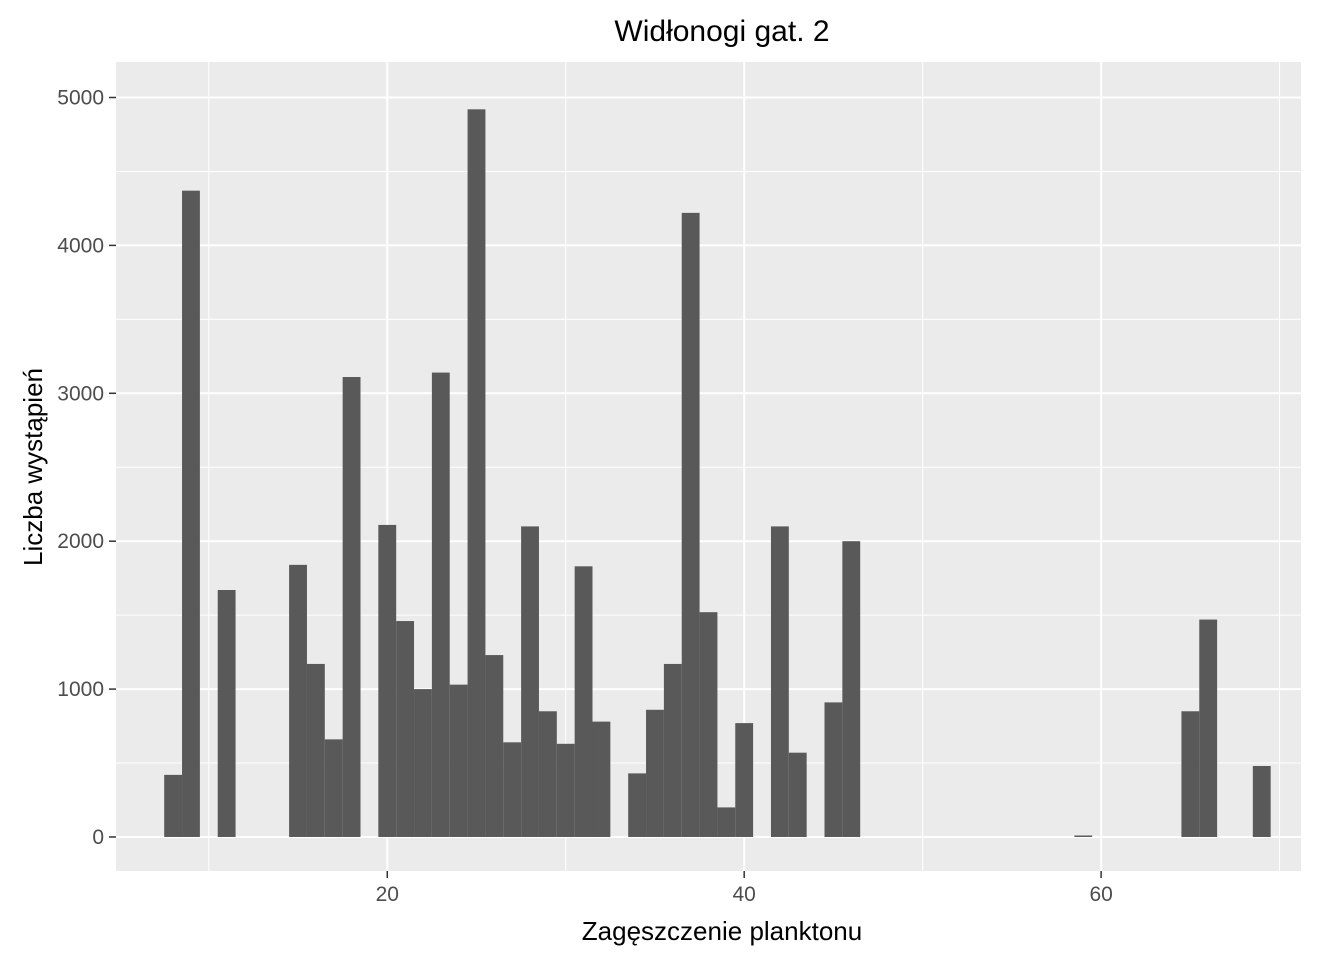  What do you see at coordinates (744, 894) in the screenshot?
I see `x-tick-label: 40` at bounding box center [744, 894].